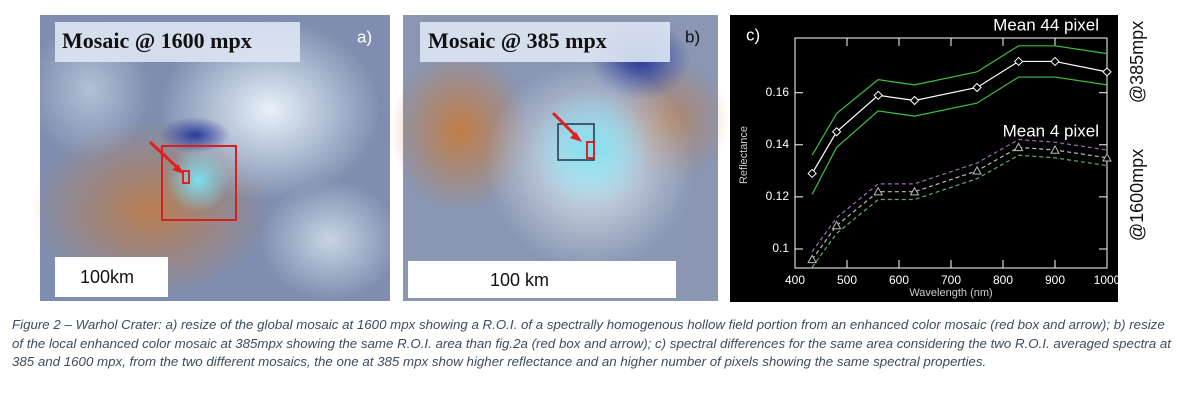 This screenshot has width=1181, height=412. What do you see at coordinates (107, 277) in the screenshot?
I see `scale-label: 100km` at bounding box center [107, 277].